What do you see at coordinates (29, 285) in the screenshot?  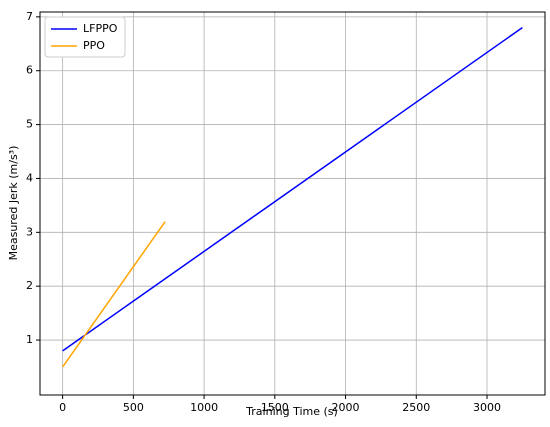 I see `y-tick-label: 2` at bounding box center [29, 285].